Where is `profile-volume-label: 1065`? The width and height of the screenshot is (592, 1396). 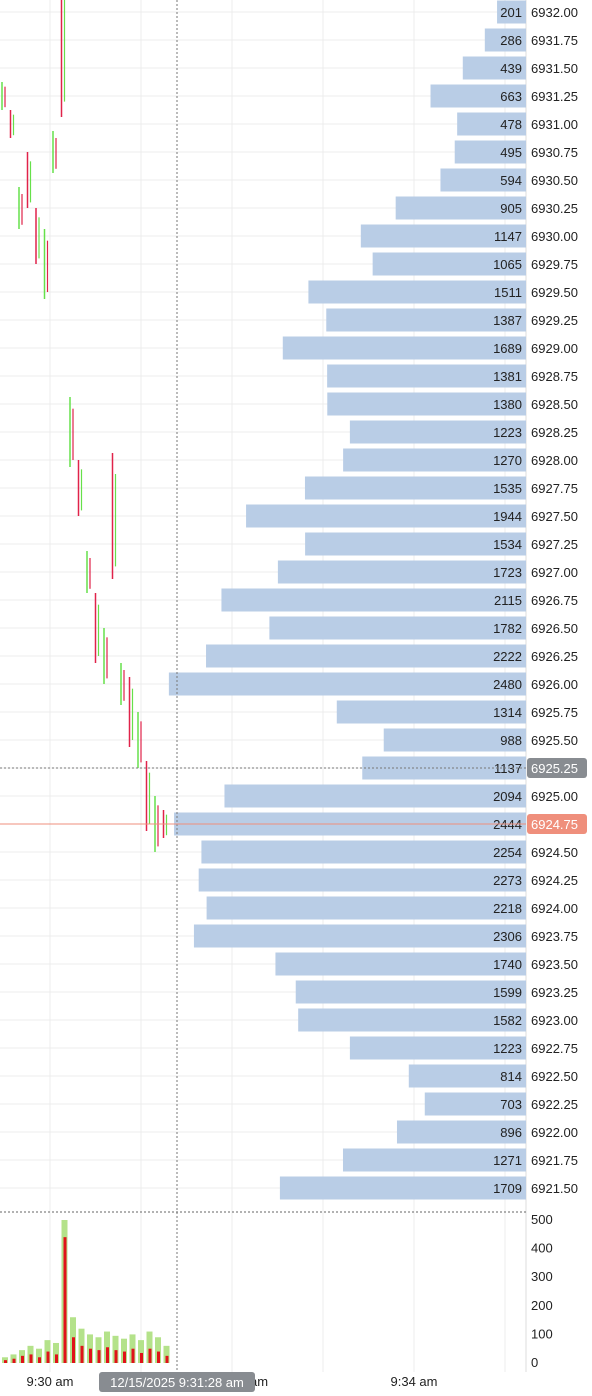
profile-volume-label: 1065 is located at coordinates (507, 264).